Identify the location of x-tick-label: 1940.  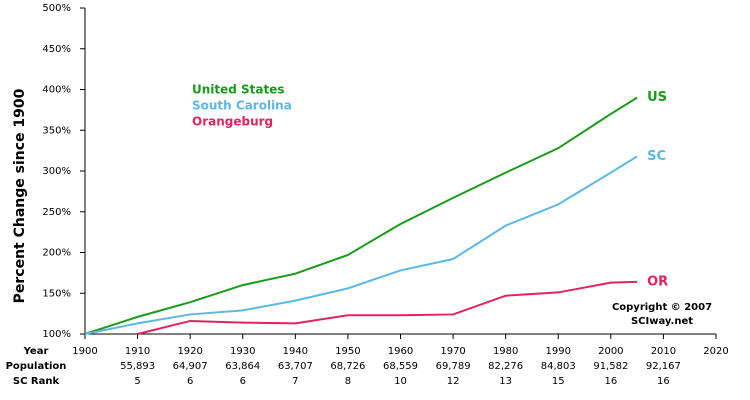
(295, 351).